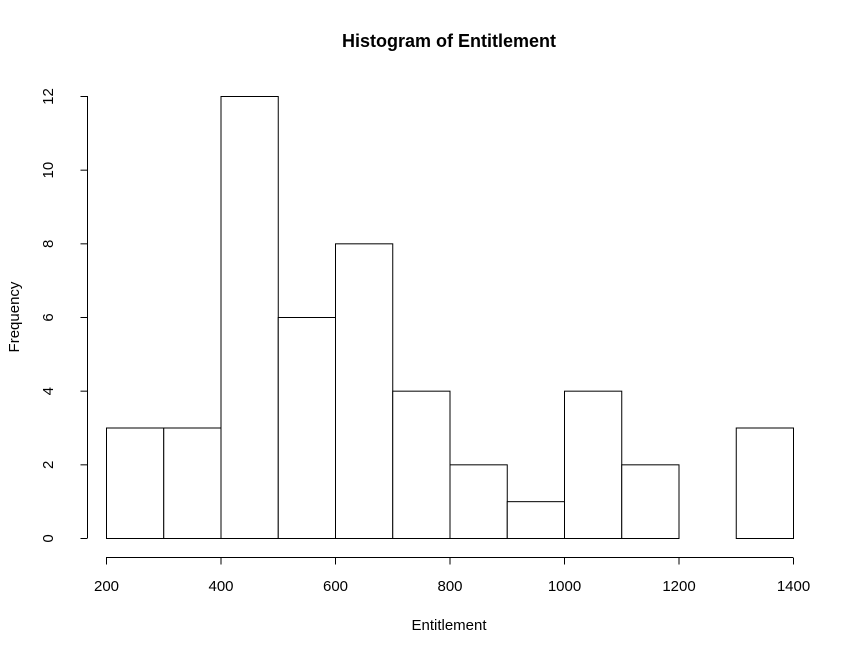 Image resolution: width=861 pixels, height=654 pixels. Describe the element at coordinates (106, 586) in the screenshot. I see `x-tick-label: 200` at that location.